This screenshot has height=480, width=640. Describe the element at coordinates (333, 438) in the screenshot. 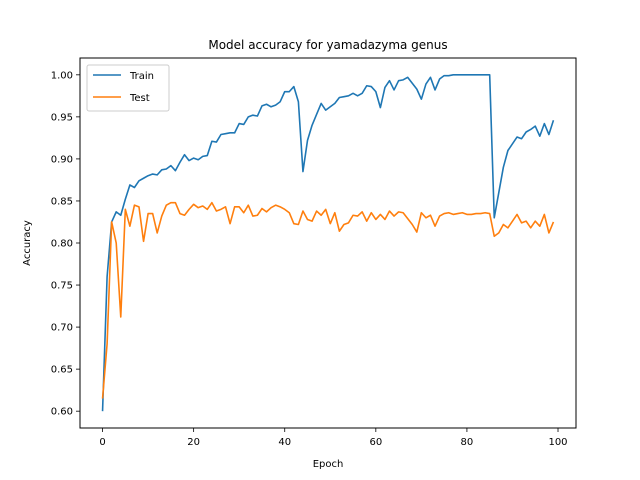

I see `x-axis-ticks: 0 20 40 60 80 100` at that location.